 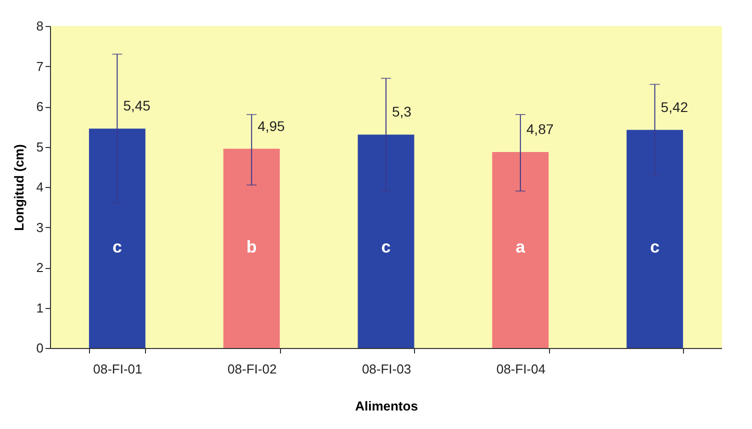 What do you see at coordinates (40, 227) in the screenshot?
I see `y-tick-label: 3` at bounding box center [40, 227].